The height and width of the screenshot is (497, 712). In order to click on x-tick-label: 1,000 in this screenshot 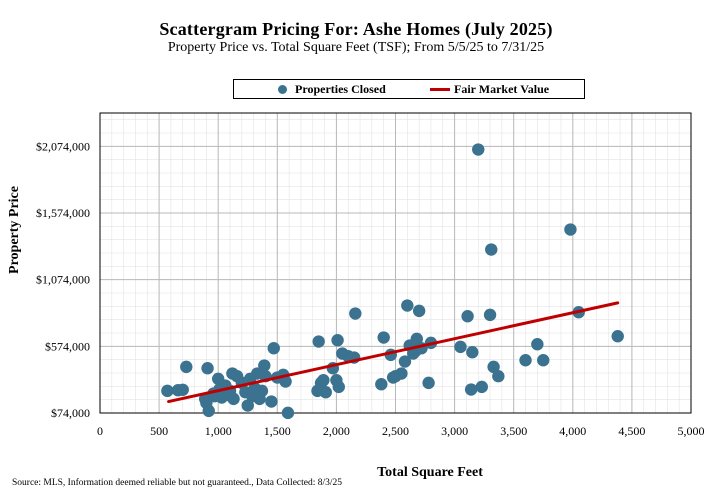, I will do `click(218, 431)`.